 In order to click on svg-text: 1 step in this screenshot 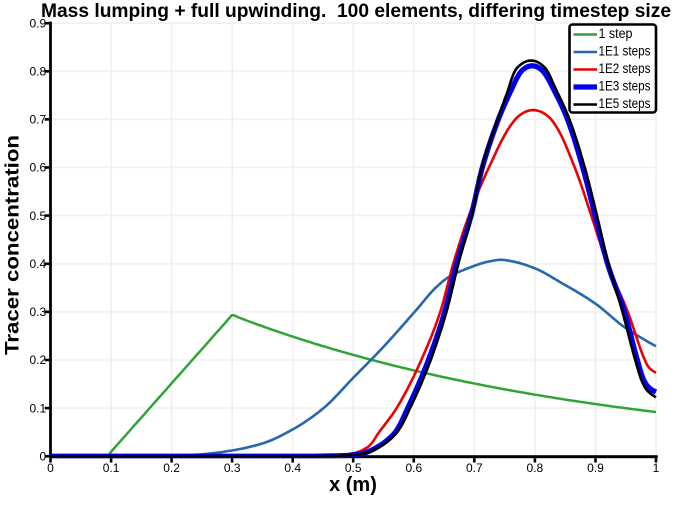, I will do `click(616, 33)`.